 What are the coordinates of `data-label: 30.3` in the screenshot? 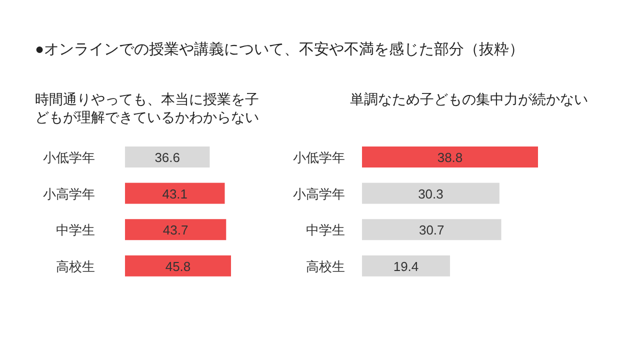 It's located at (431, 194).